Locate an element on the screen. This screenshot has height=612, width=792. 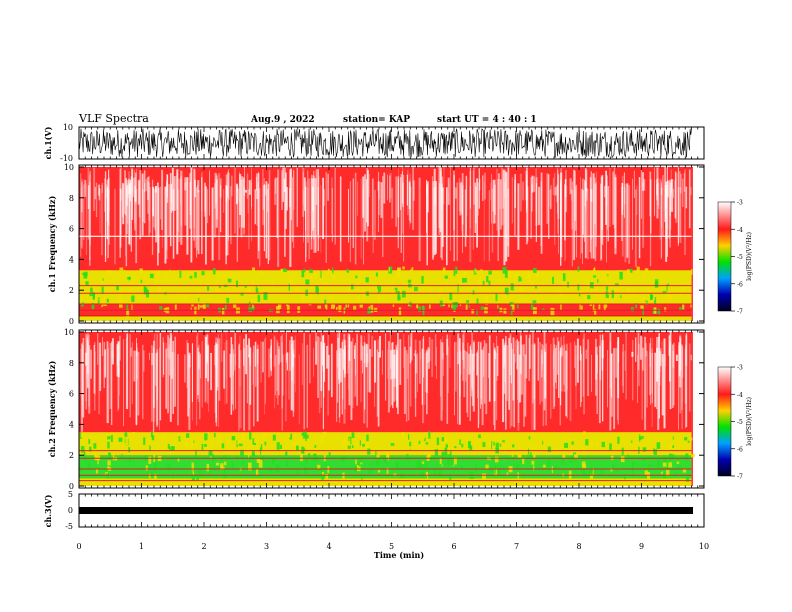
spectrogram-ytick-label: 8 is located at coordinates (71, 198).